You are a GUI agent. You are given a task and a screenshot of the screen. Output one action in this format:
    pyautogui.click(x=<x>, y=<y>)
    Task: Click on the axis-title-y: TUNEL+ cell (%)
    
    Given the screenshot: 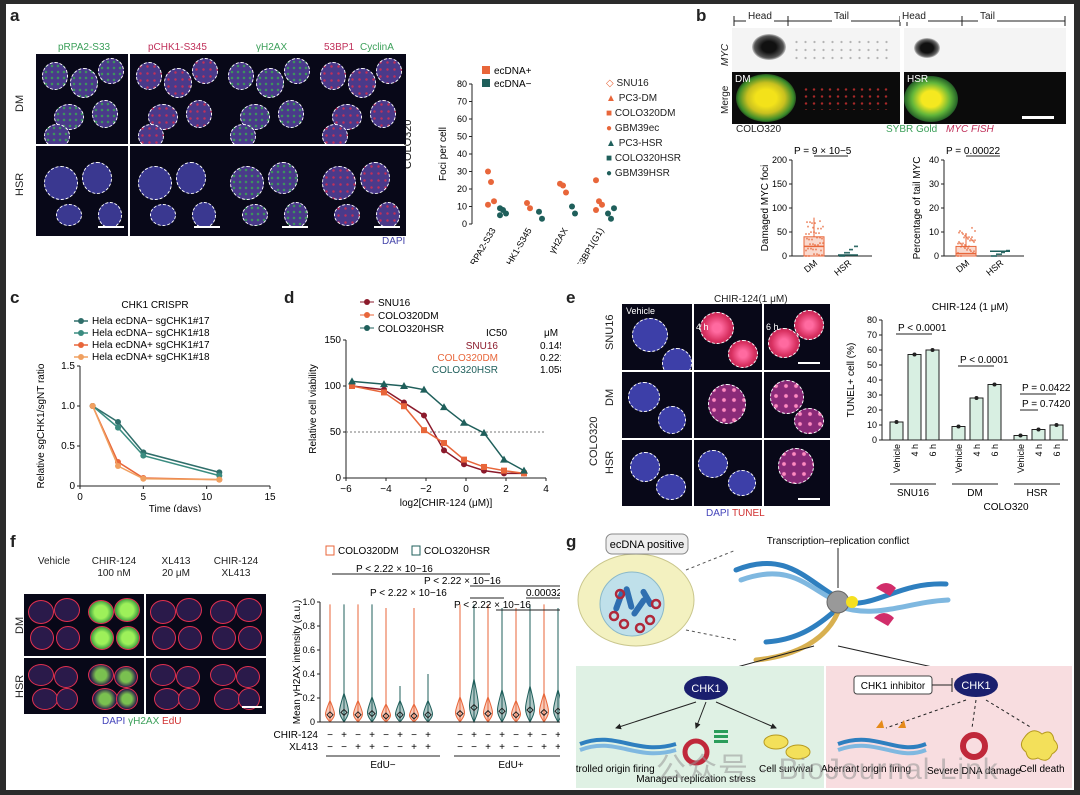 What is the action you would take?
    pyautogui.click(x=851, y=380)
    